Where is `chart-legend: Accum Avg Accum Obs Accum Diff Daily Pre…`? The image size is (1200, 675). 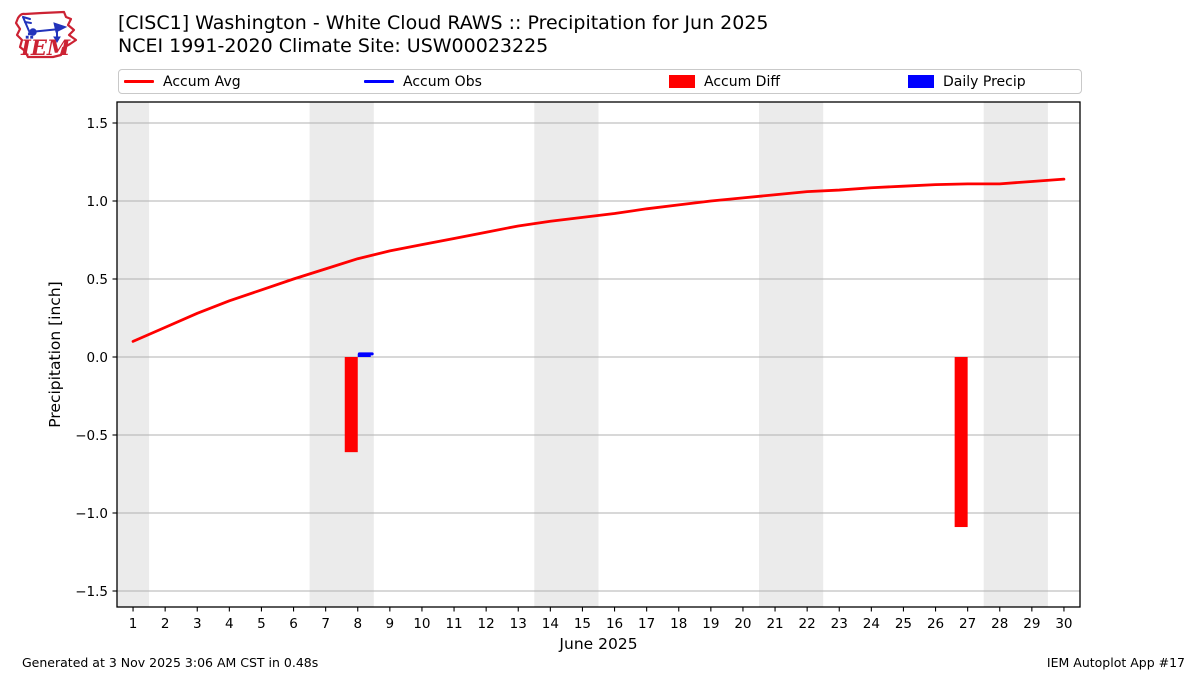
chart-legend: Accum Avg Accum Obs Accum Diff Daily Pre… is located at coordinates (600, 81).